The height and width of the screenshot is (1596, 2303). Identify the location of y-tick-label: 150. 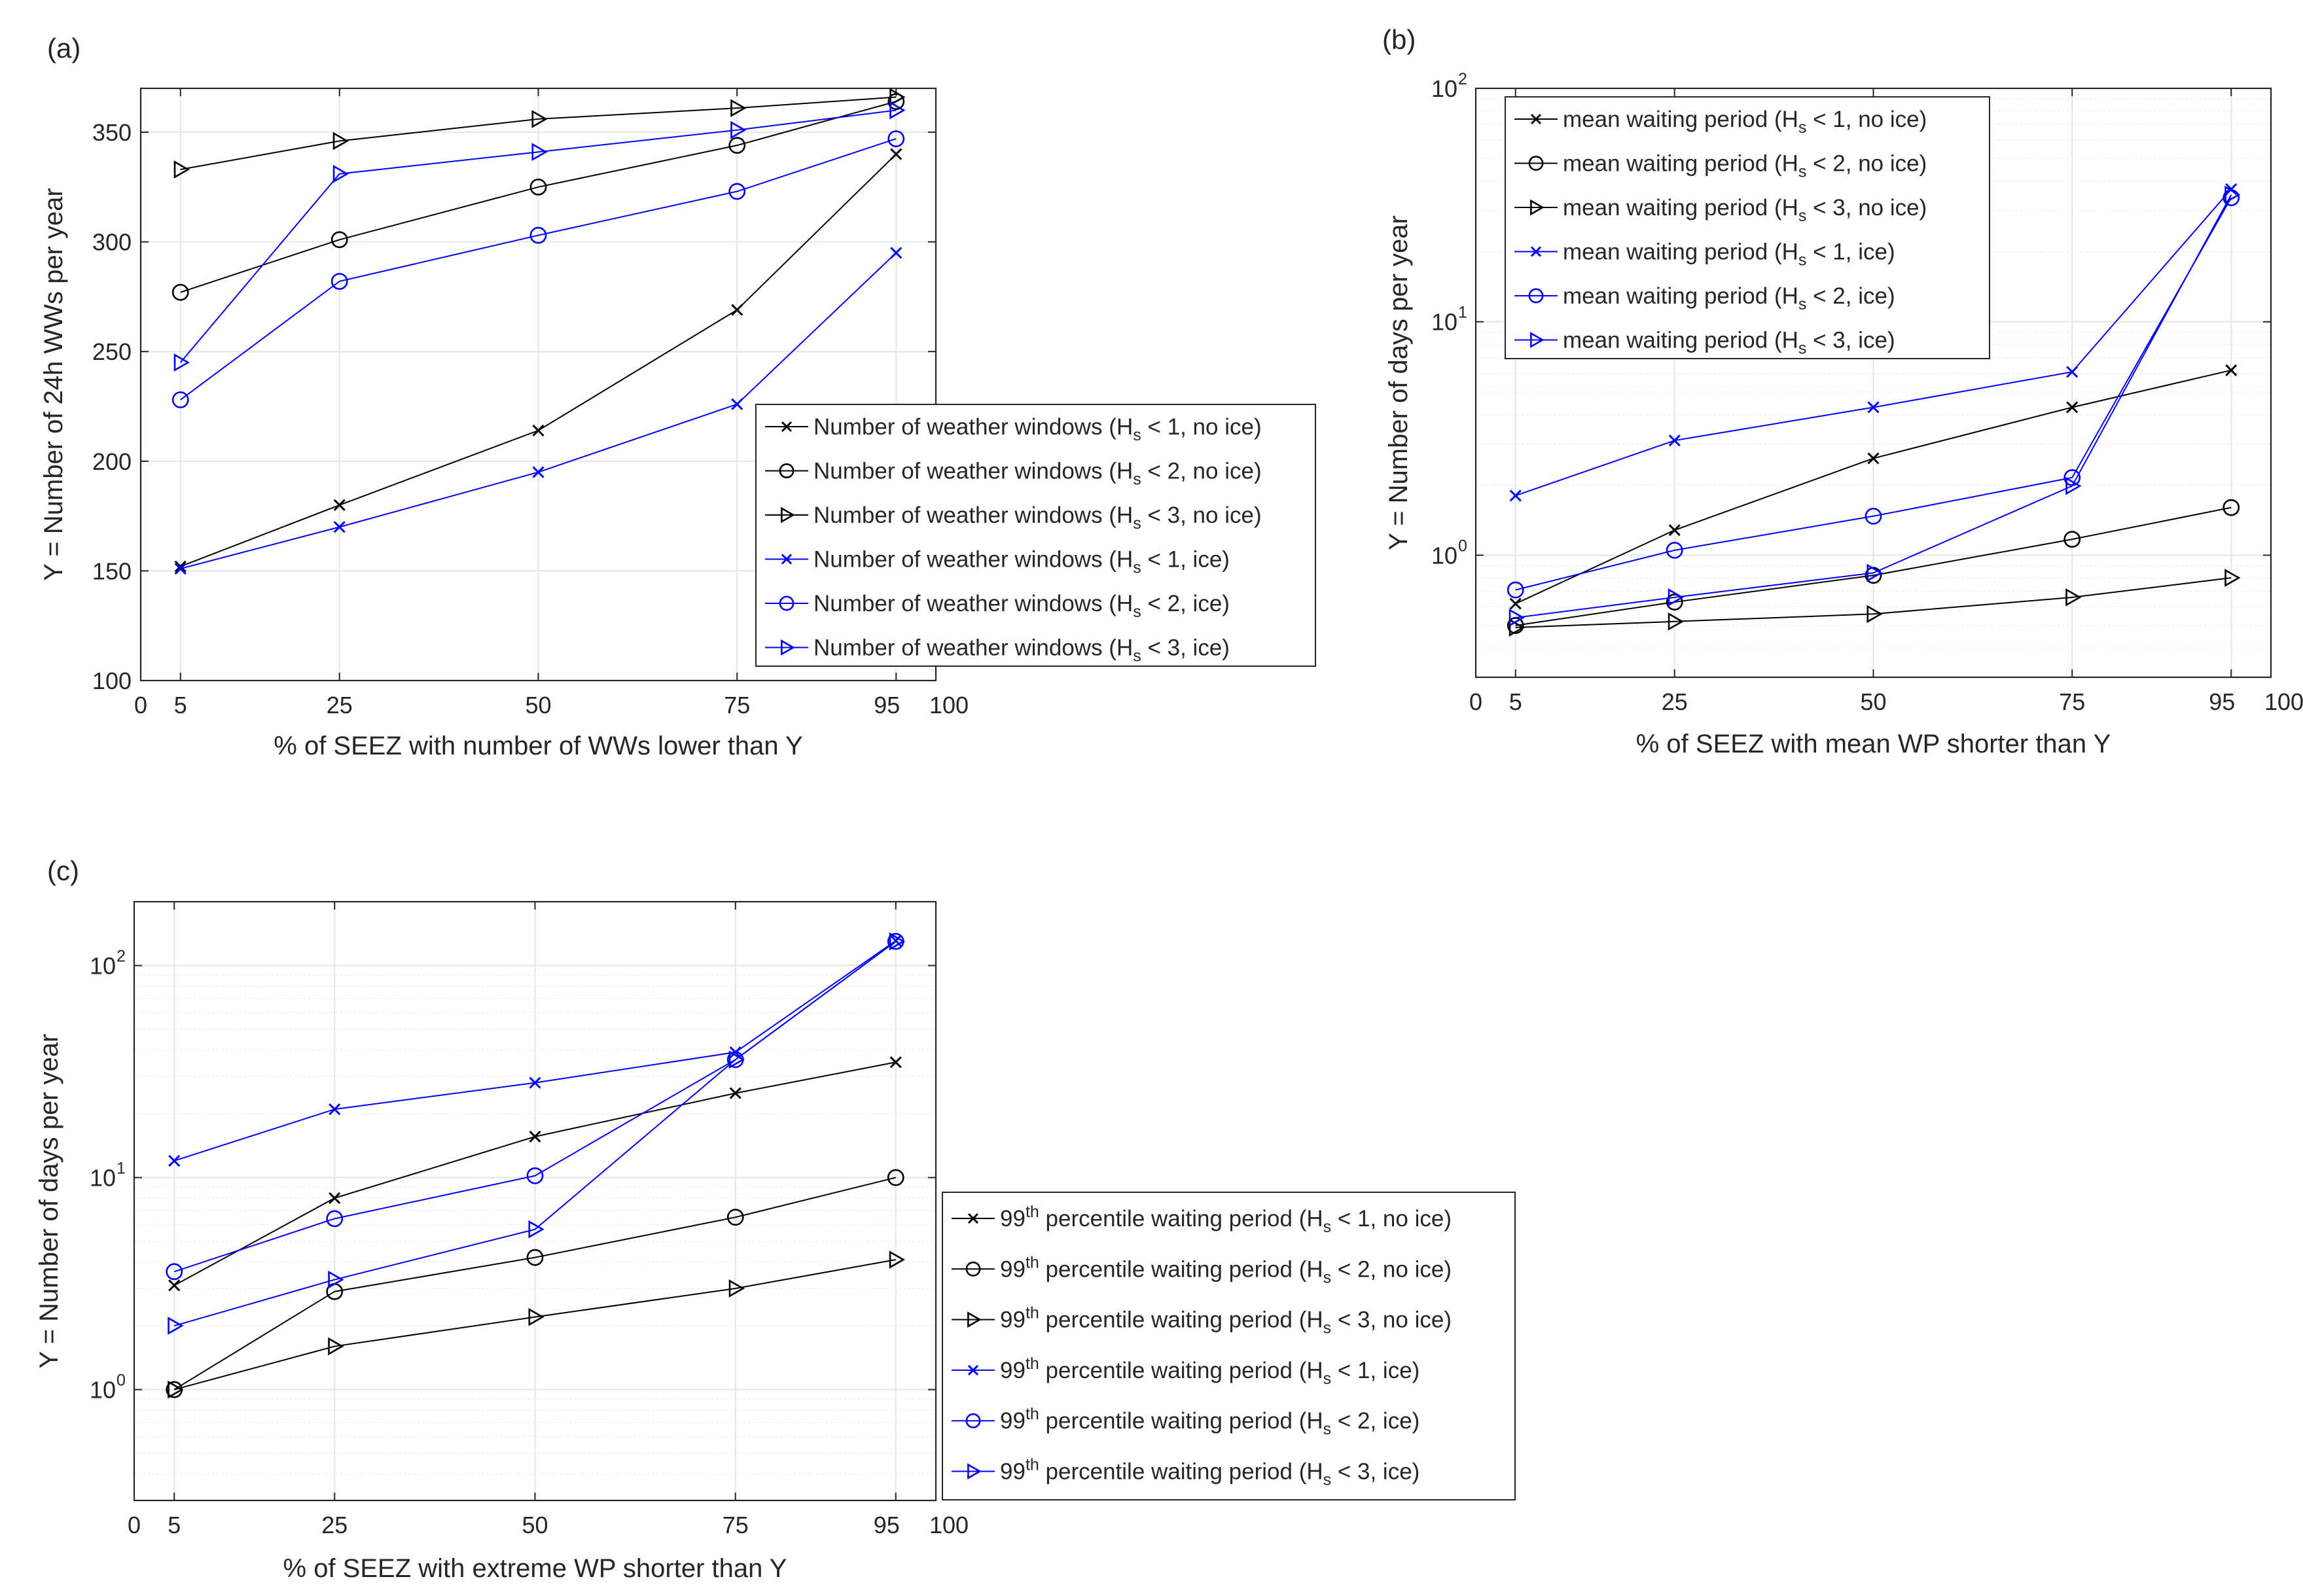
(112, 571).